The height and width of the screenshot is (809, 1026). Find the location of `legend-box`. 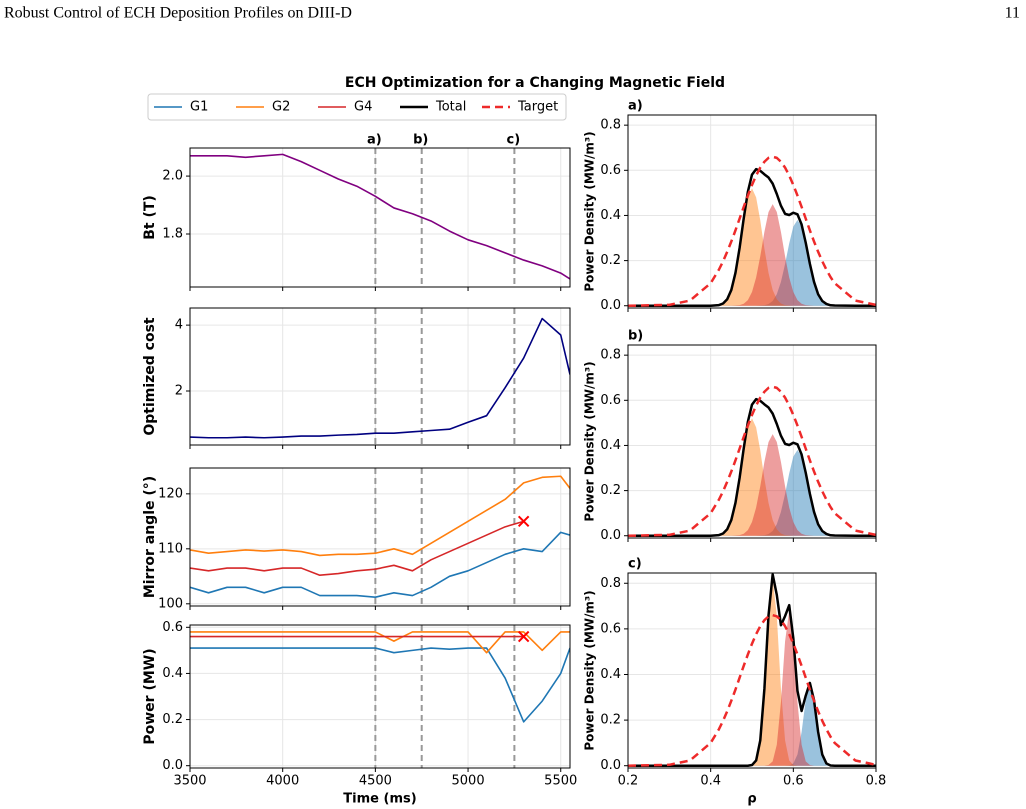

legend-box is located at coordinates (357, 107).